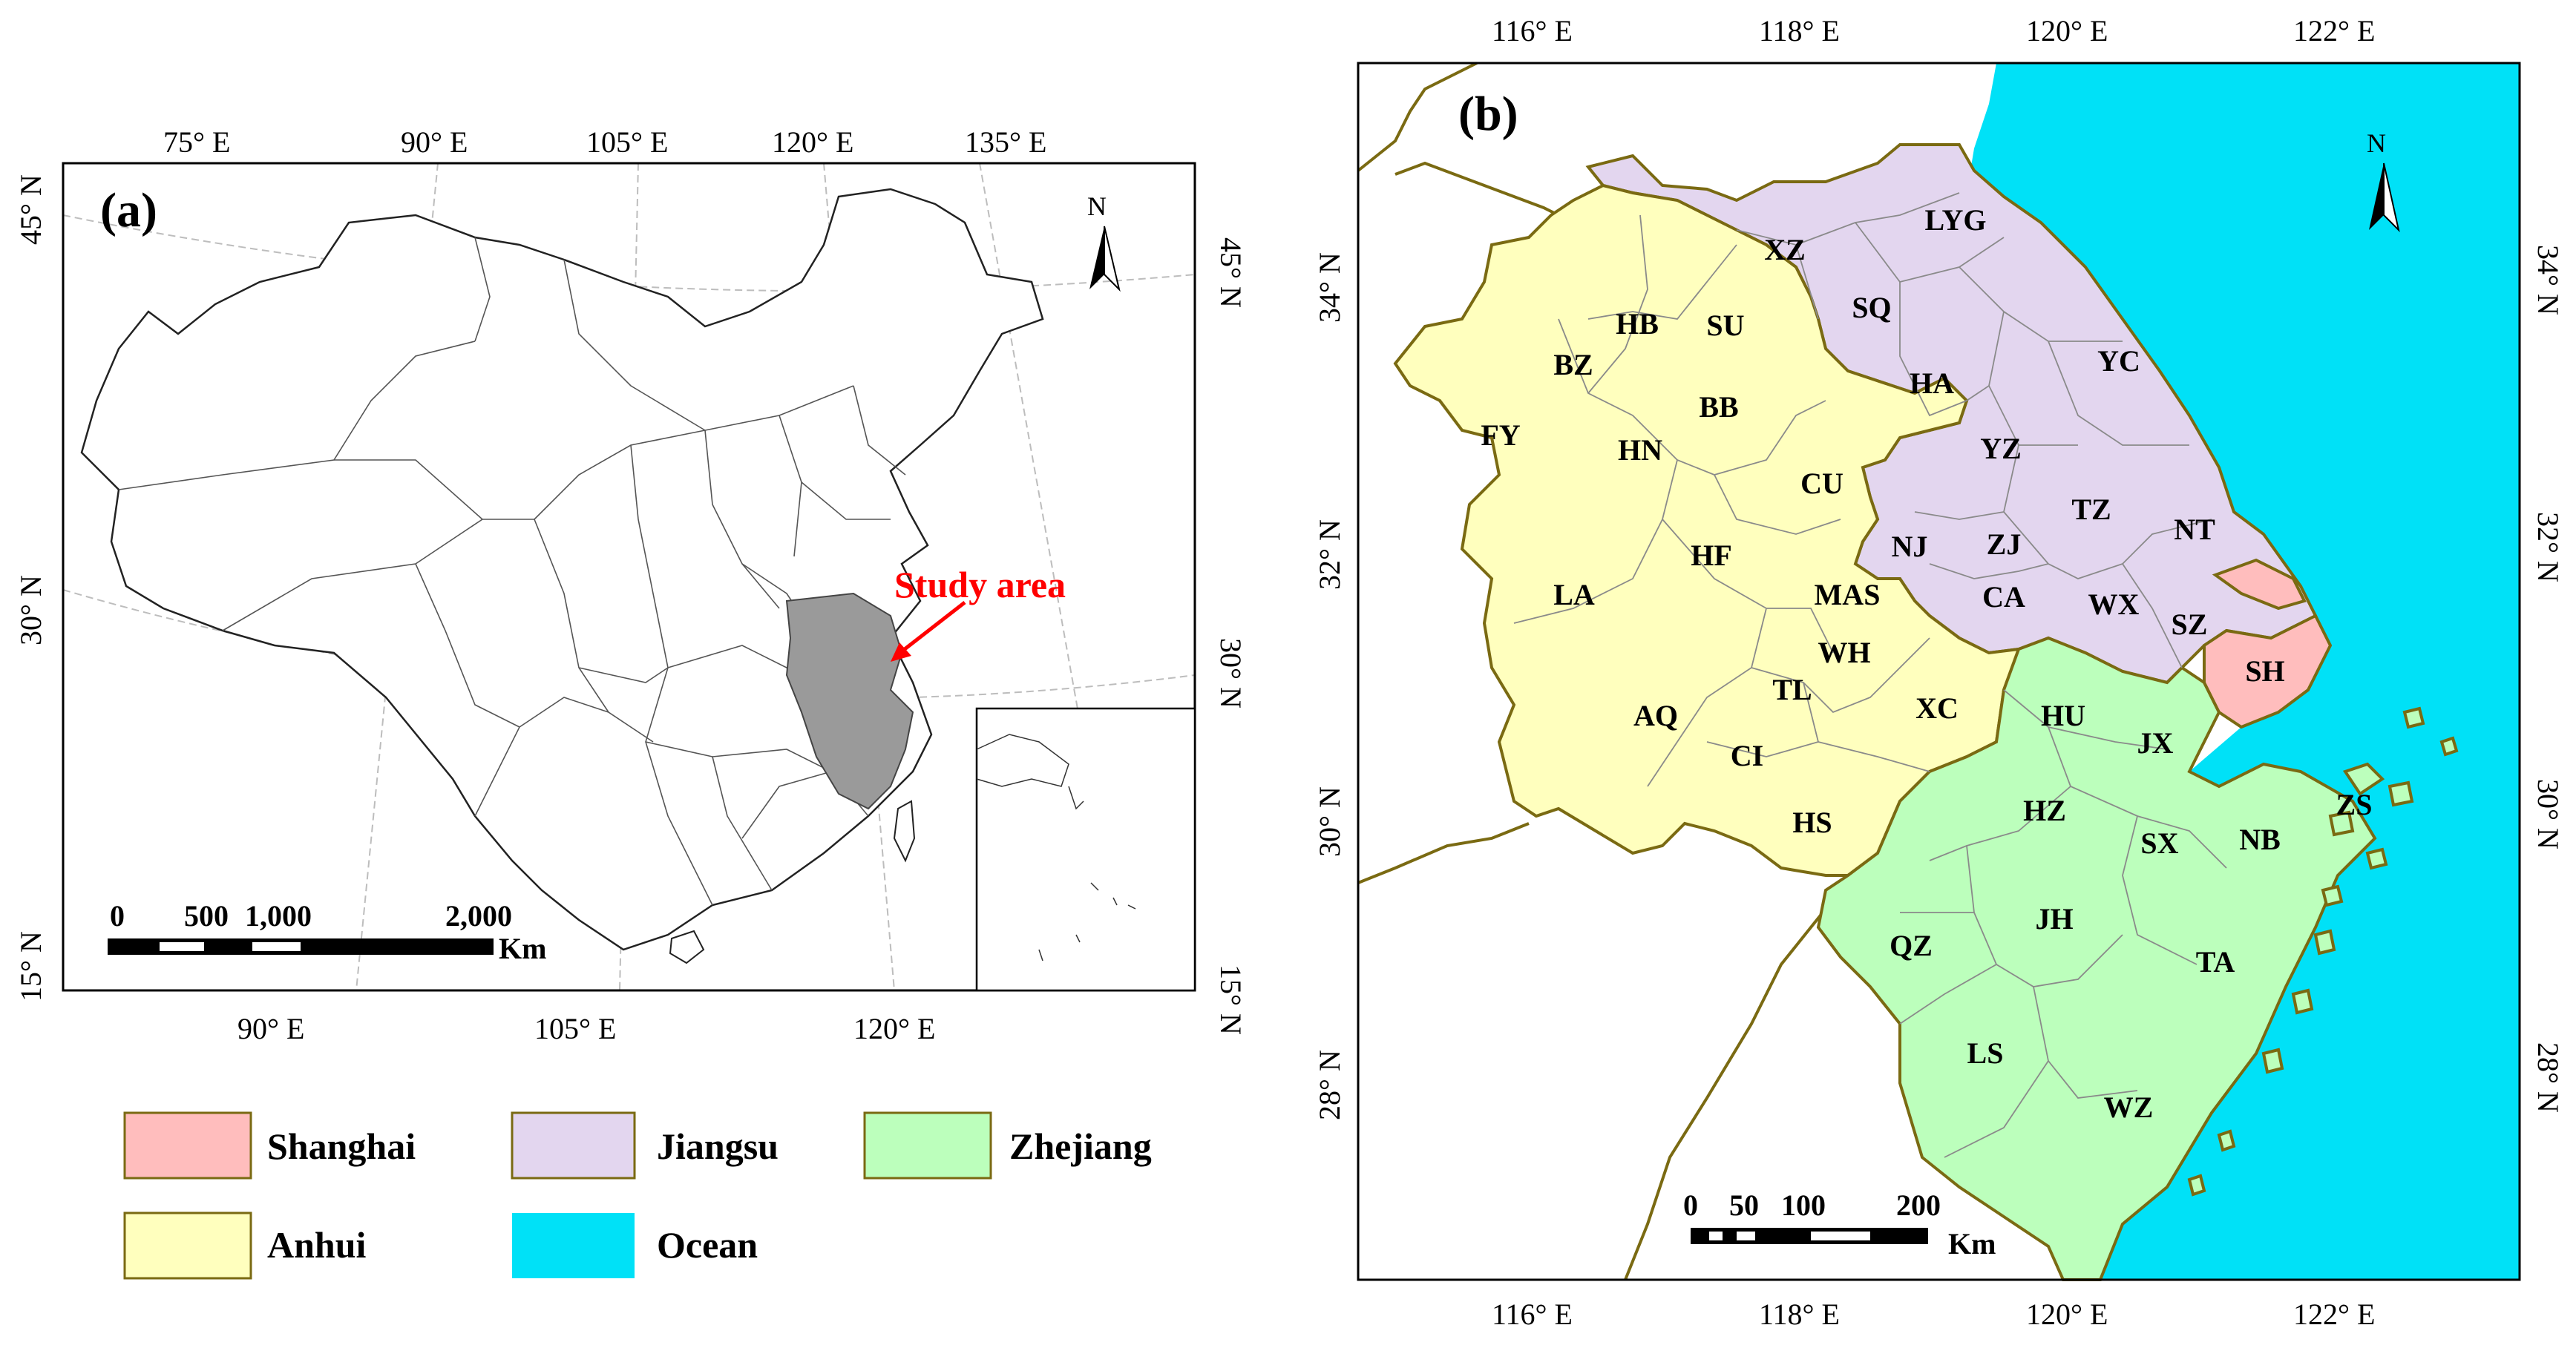 This screenshot has width=2576, height=1348. Describe the element at coordinates (2004, 544) in the screenshot. I see `city-label: ZJ` at that location.